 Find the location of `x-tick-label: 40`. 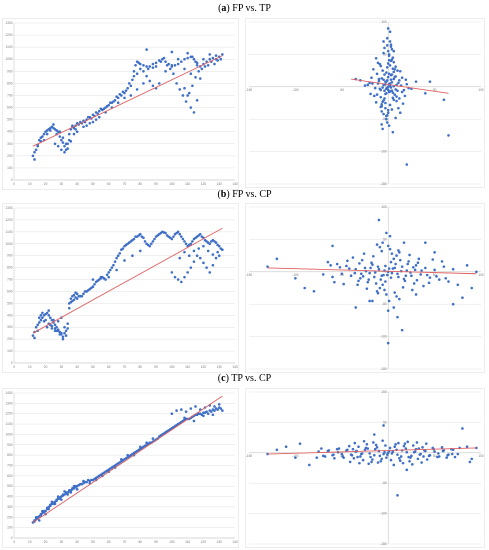

x-tick-label: 40 is located at coordinates (77, 542).